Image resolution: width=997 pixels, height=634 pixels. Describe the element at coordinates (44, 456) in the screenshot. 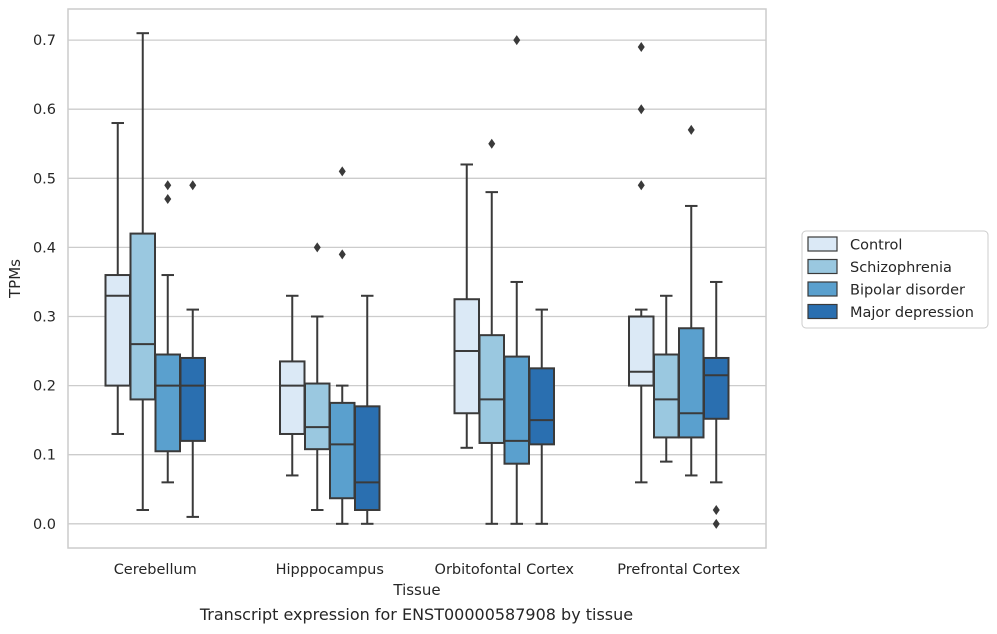

I see `y-tick-label: 0.1` at that location.